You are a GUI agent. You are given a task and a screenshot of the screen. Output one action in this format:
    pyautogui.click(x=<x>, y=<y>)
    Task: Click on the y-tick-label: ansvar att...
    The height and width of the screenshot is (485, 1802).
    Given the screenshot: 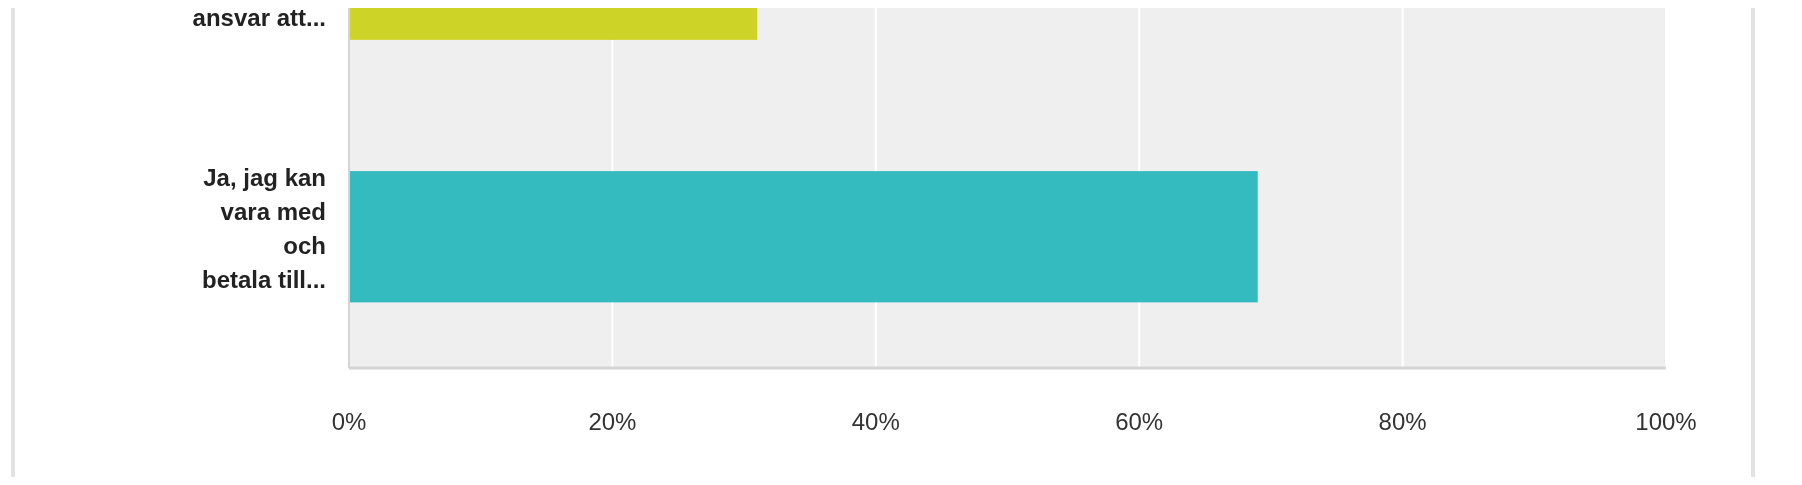 What is the action you would take?
    pyautogui.click(x=259, y=17)
    